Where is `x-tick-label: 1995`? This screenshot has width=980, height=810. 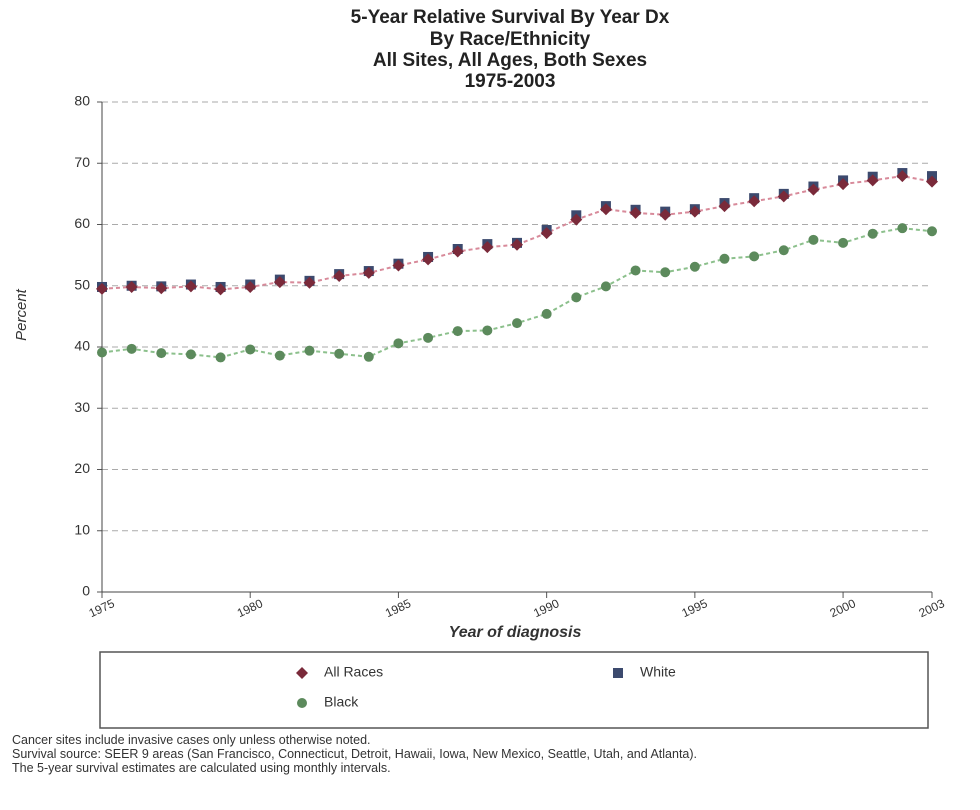 x-tick-label: 1995 is located at coordinates (694, 608).